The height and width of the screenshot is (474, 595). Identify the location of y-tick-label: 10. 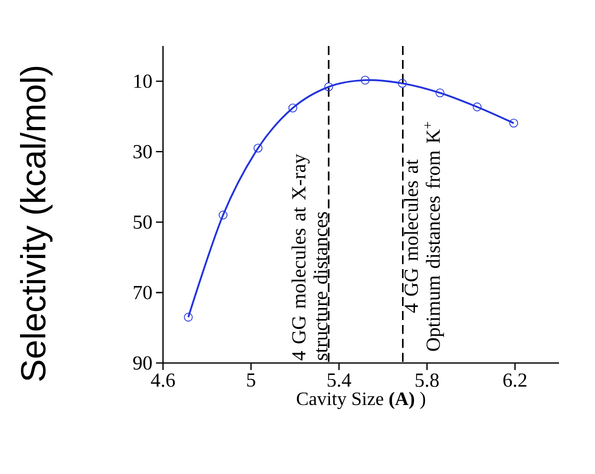
(143, 81).